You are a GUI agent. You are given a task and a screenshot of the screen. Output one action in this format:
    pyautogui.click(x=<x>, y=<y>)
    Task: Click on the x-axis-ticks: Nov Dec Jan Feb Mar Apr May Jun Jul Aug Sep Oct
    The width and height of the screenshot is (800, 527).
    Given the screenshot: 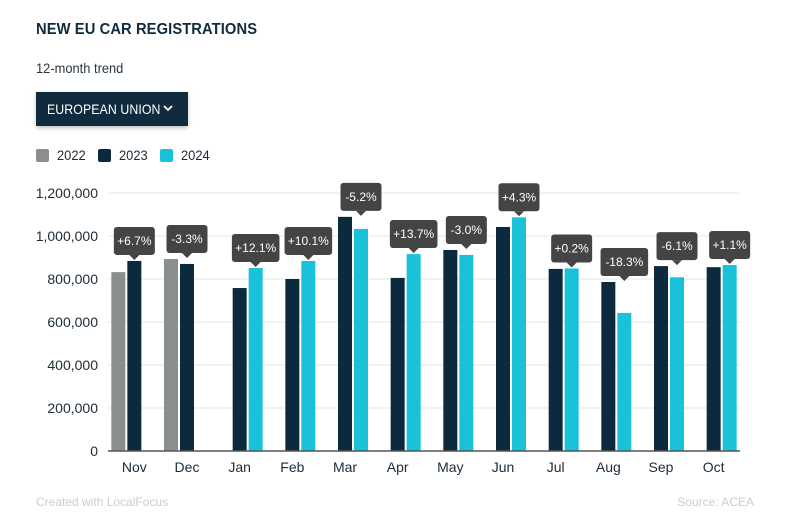 What is the action you would take?
    pyautogui.click(x=423, y=467)
    